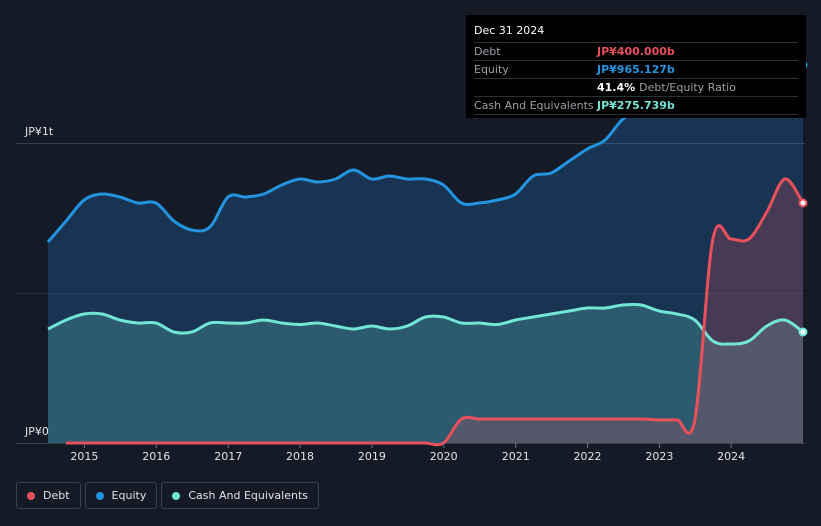 The width and height of the screenshot is (821, 526). Describe the element at coordinates (444, 456) in the screenshot. I see `x-tick-label: 2020` at that location.